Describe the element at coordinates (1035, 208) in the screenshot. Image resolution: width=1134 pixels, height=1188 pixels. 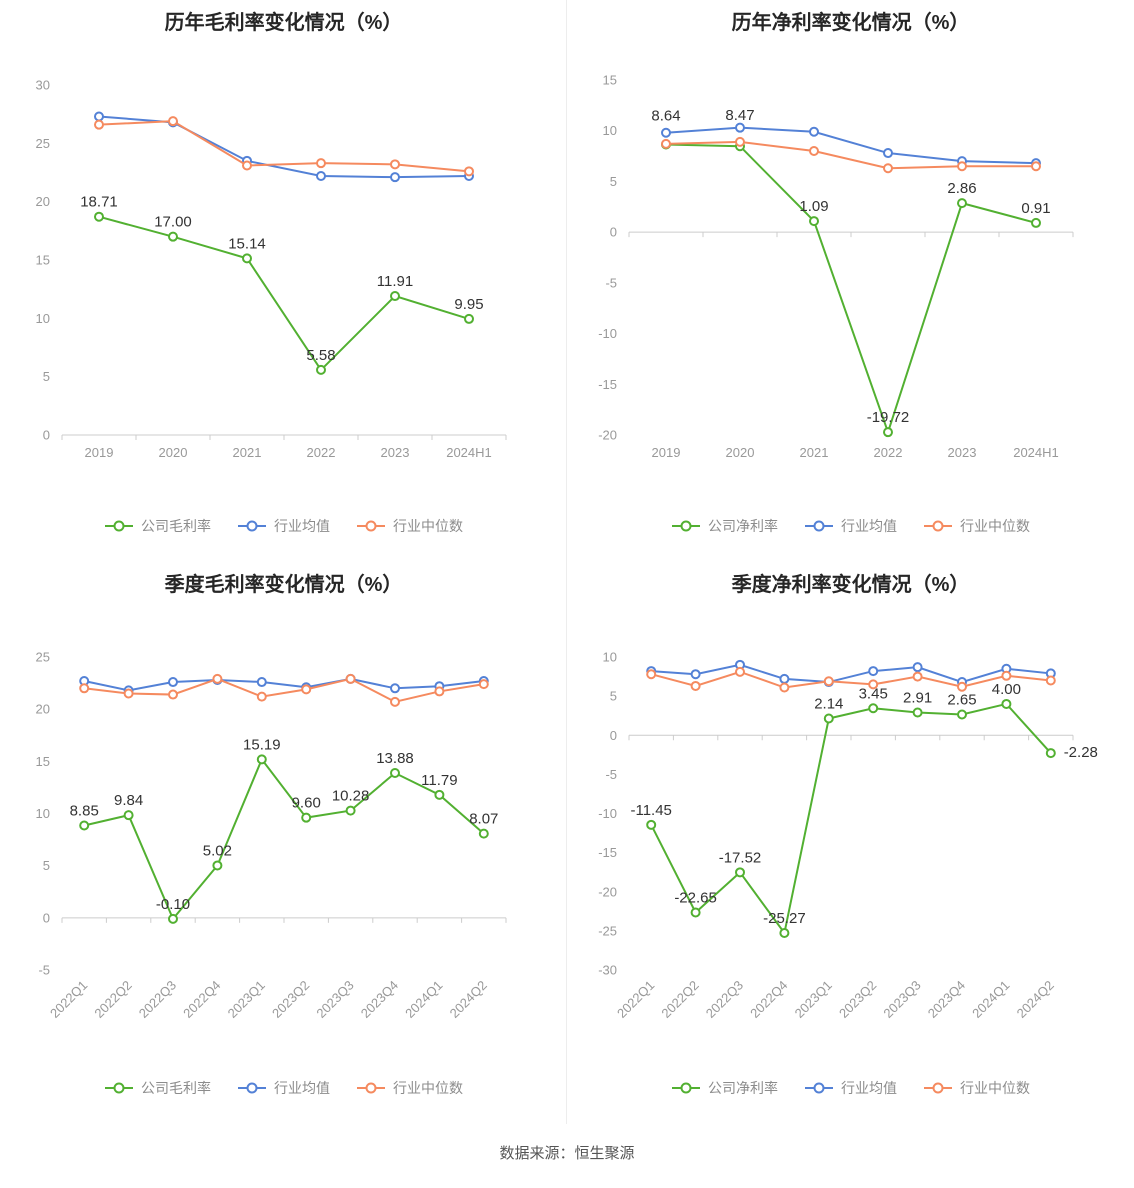
I see `data-label: 0.91` at that location.